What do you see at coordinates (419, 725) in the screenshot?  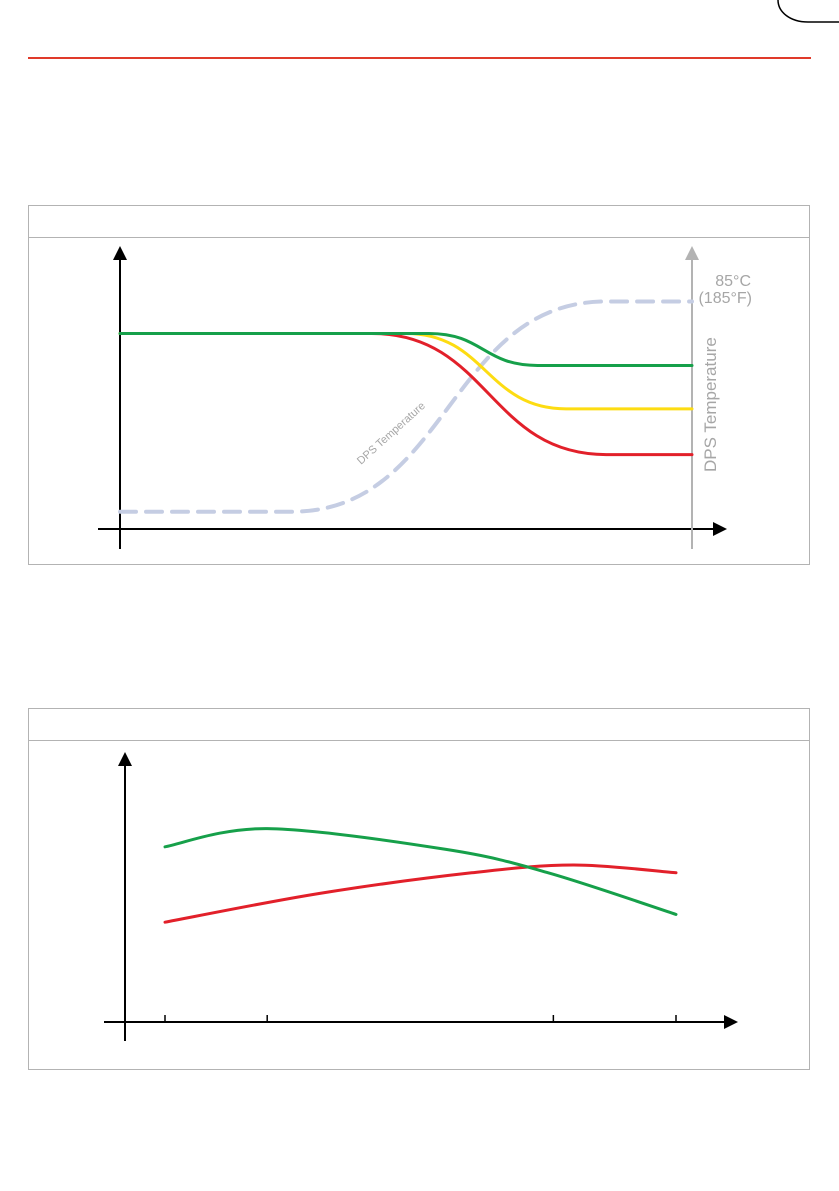 I see `chart-panel-2-header` at bounding box center [419, 725].